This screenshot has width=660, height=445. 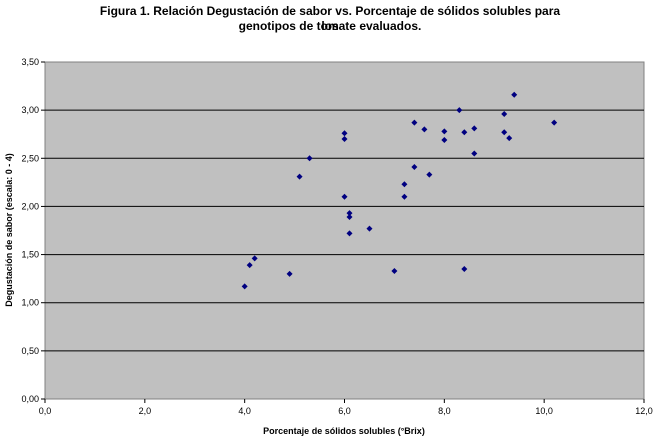 I want to click on y-tick-label: 1,00, so click(x=30, y=303).